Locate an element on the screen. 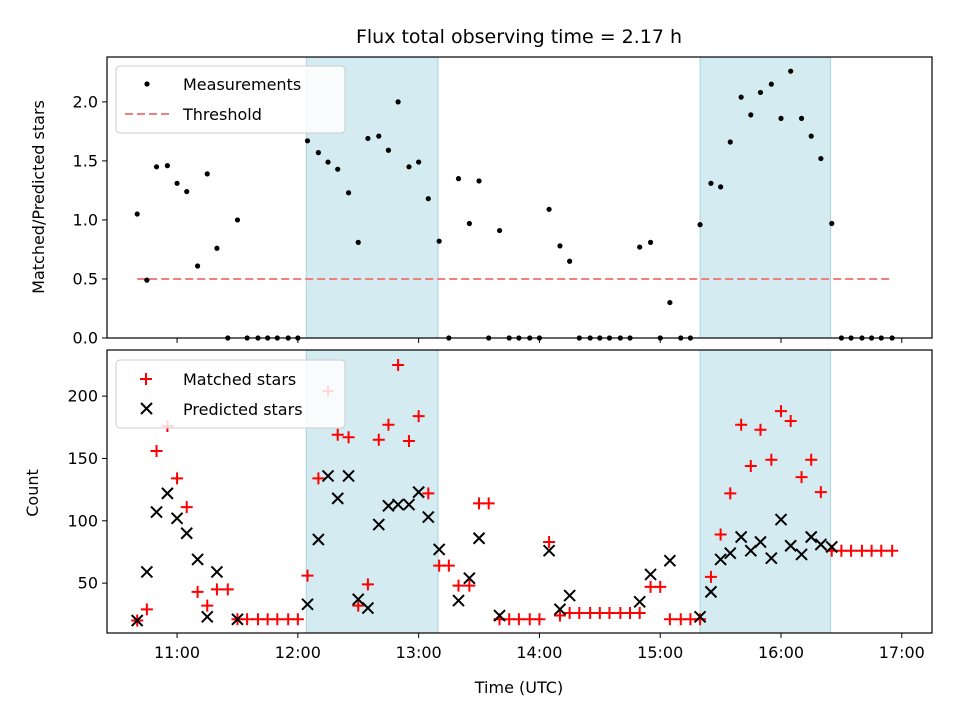  legend-threshold-label: Threshold is located at coordinates (222, 114).